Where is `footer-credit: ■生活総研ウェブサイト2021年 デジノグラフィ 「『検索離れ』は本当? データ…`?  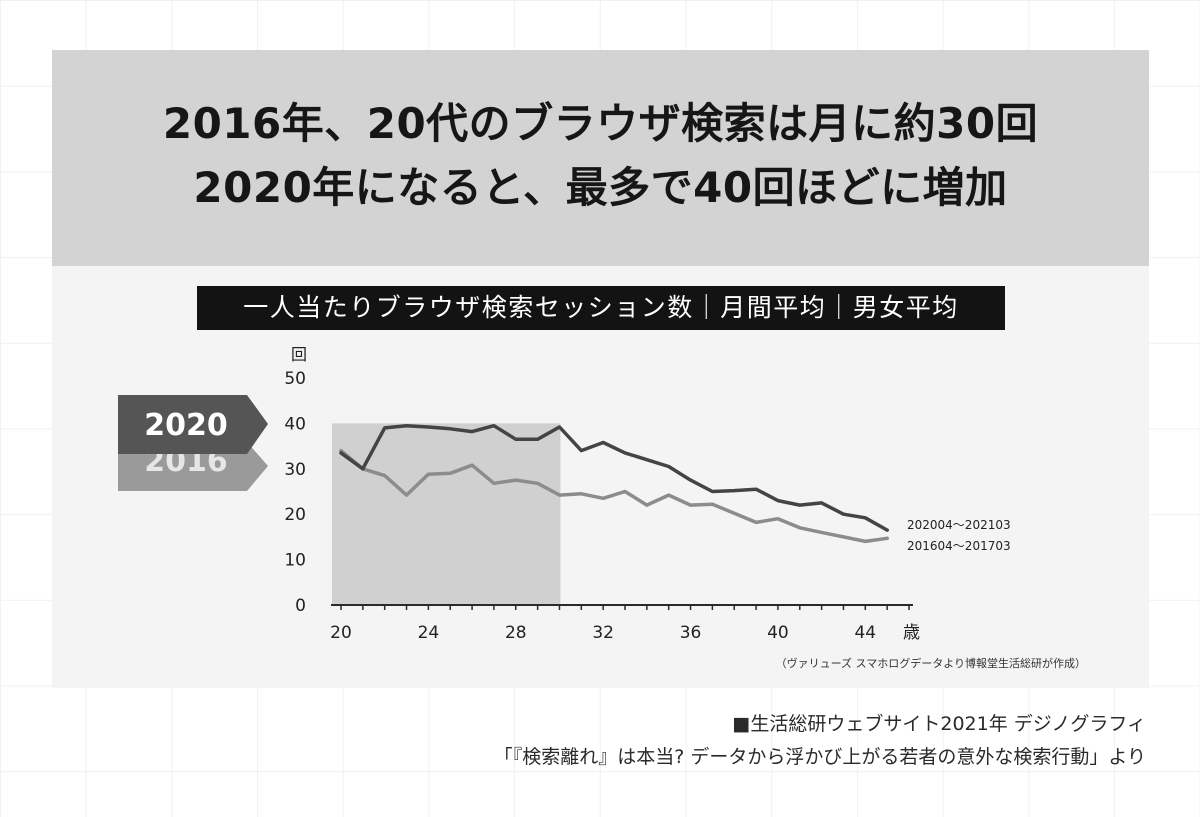
footer-credit: ■生活総研ウェブサイト2021年 デジノグラフィ 「『検索離れ』は本当? データ… is located at coordinates (820, 741).